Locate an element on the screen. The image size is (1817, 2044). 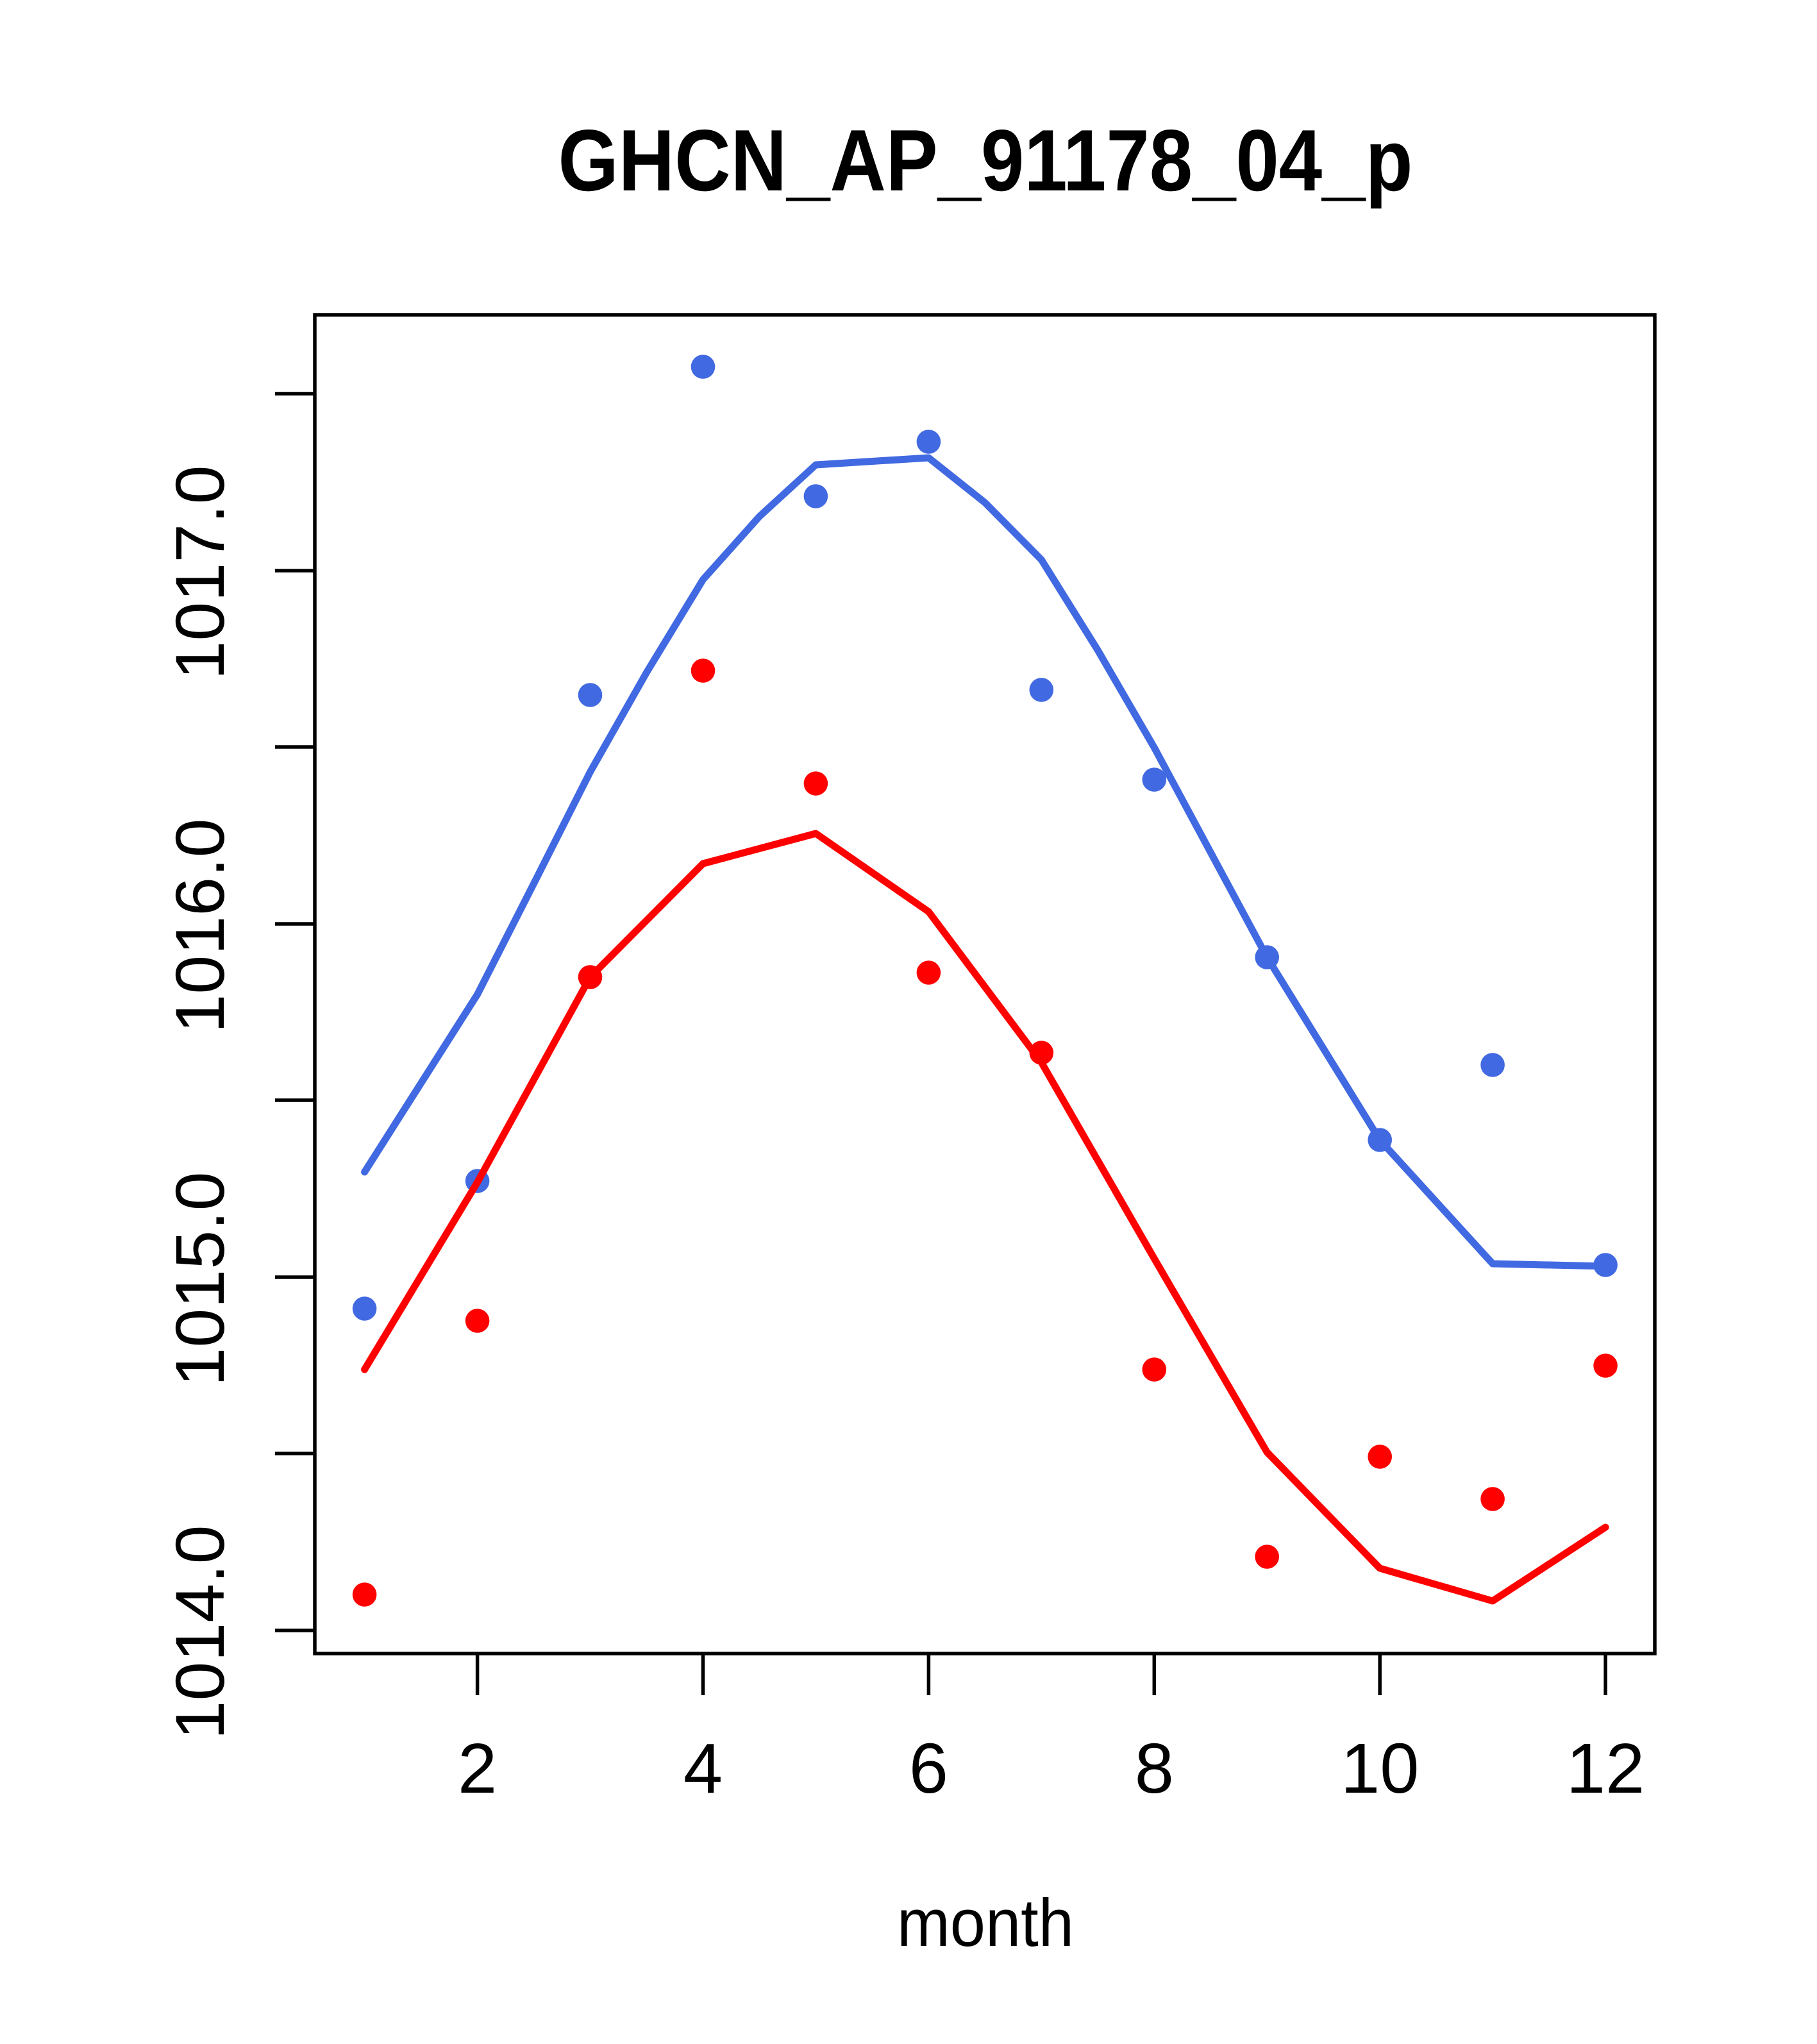
svg-text: GHCN_AP_91178_04_p is located at coordinates (986, 160).